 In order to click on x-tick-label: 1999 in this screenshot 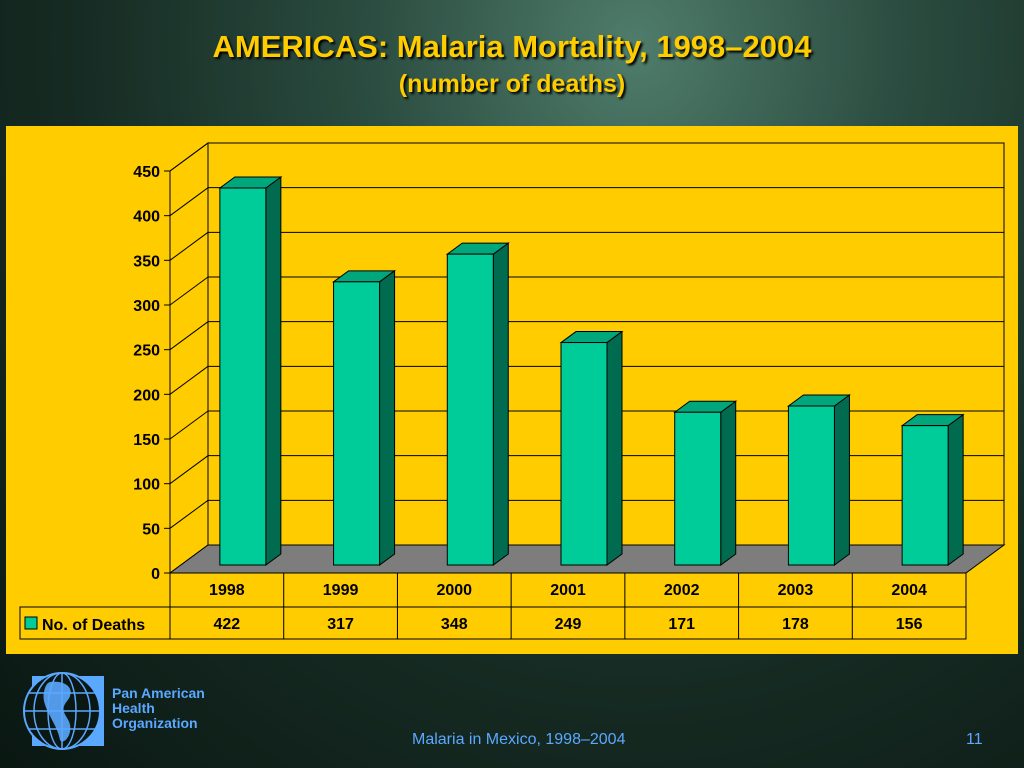, I will do `click(341, 590)`.